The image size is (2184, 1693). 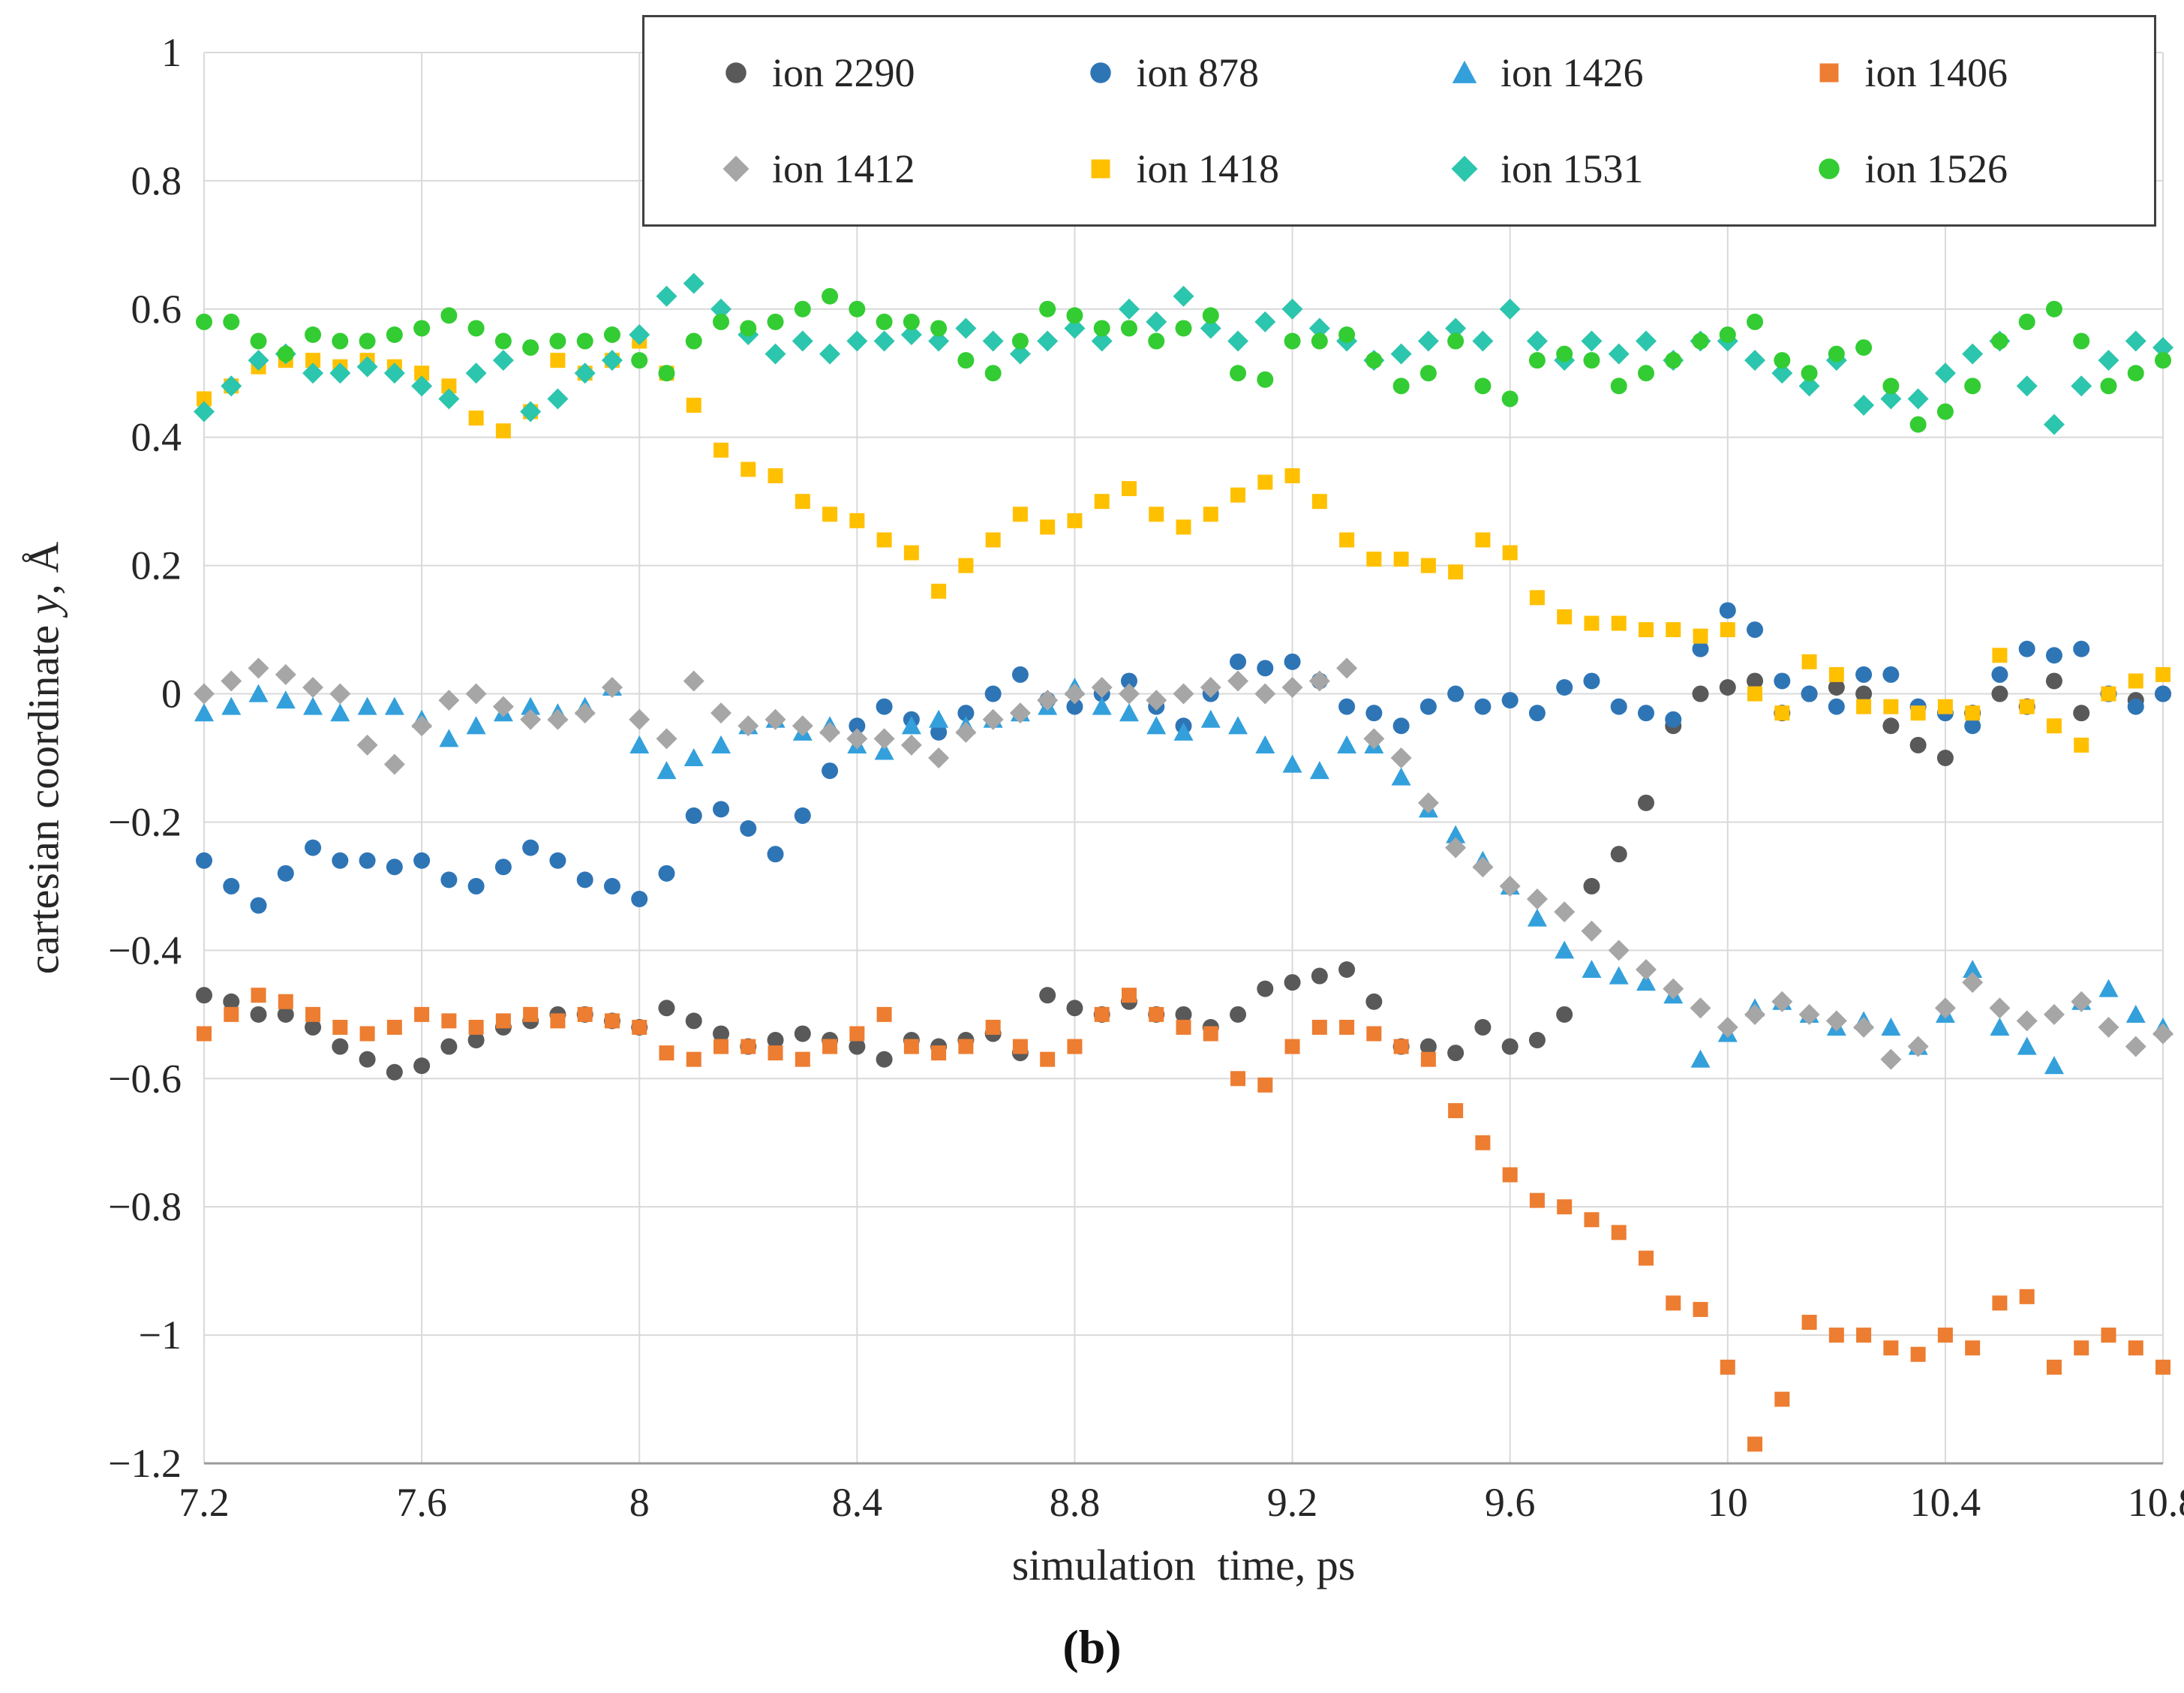 What do you see at coordinates (145, 950) in the screenshot?
I see `y-tick-label: −0.4` at bounding box center [145, 950].